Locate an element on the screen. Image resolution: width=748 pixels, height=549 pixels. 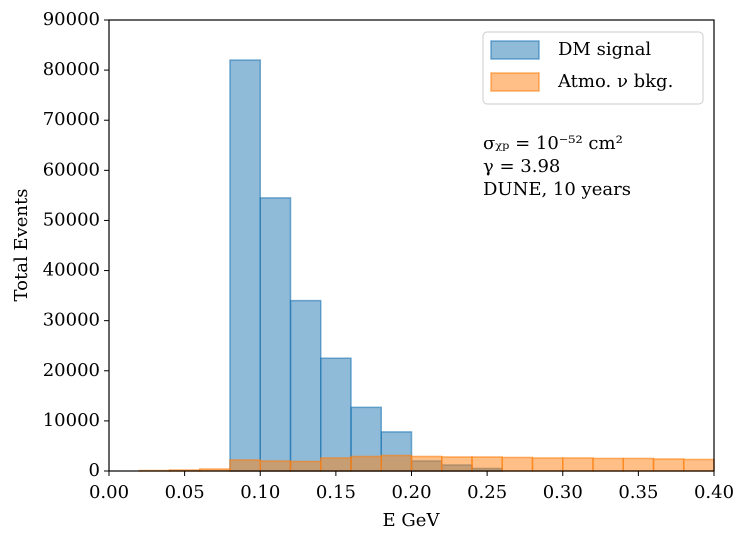
y-tick-label: 80000 is located at coordinates (71, 69).